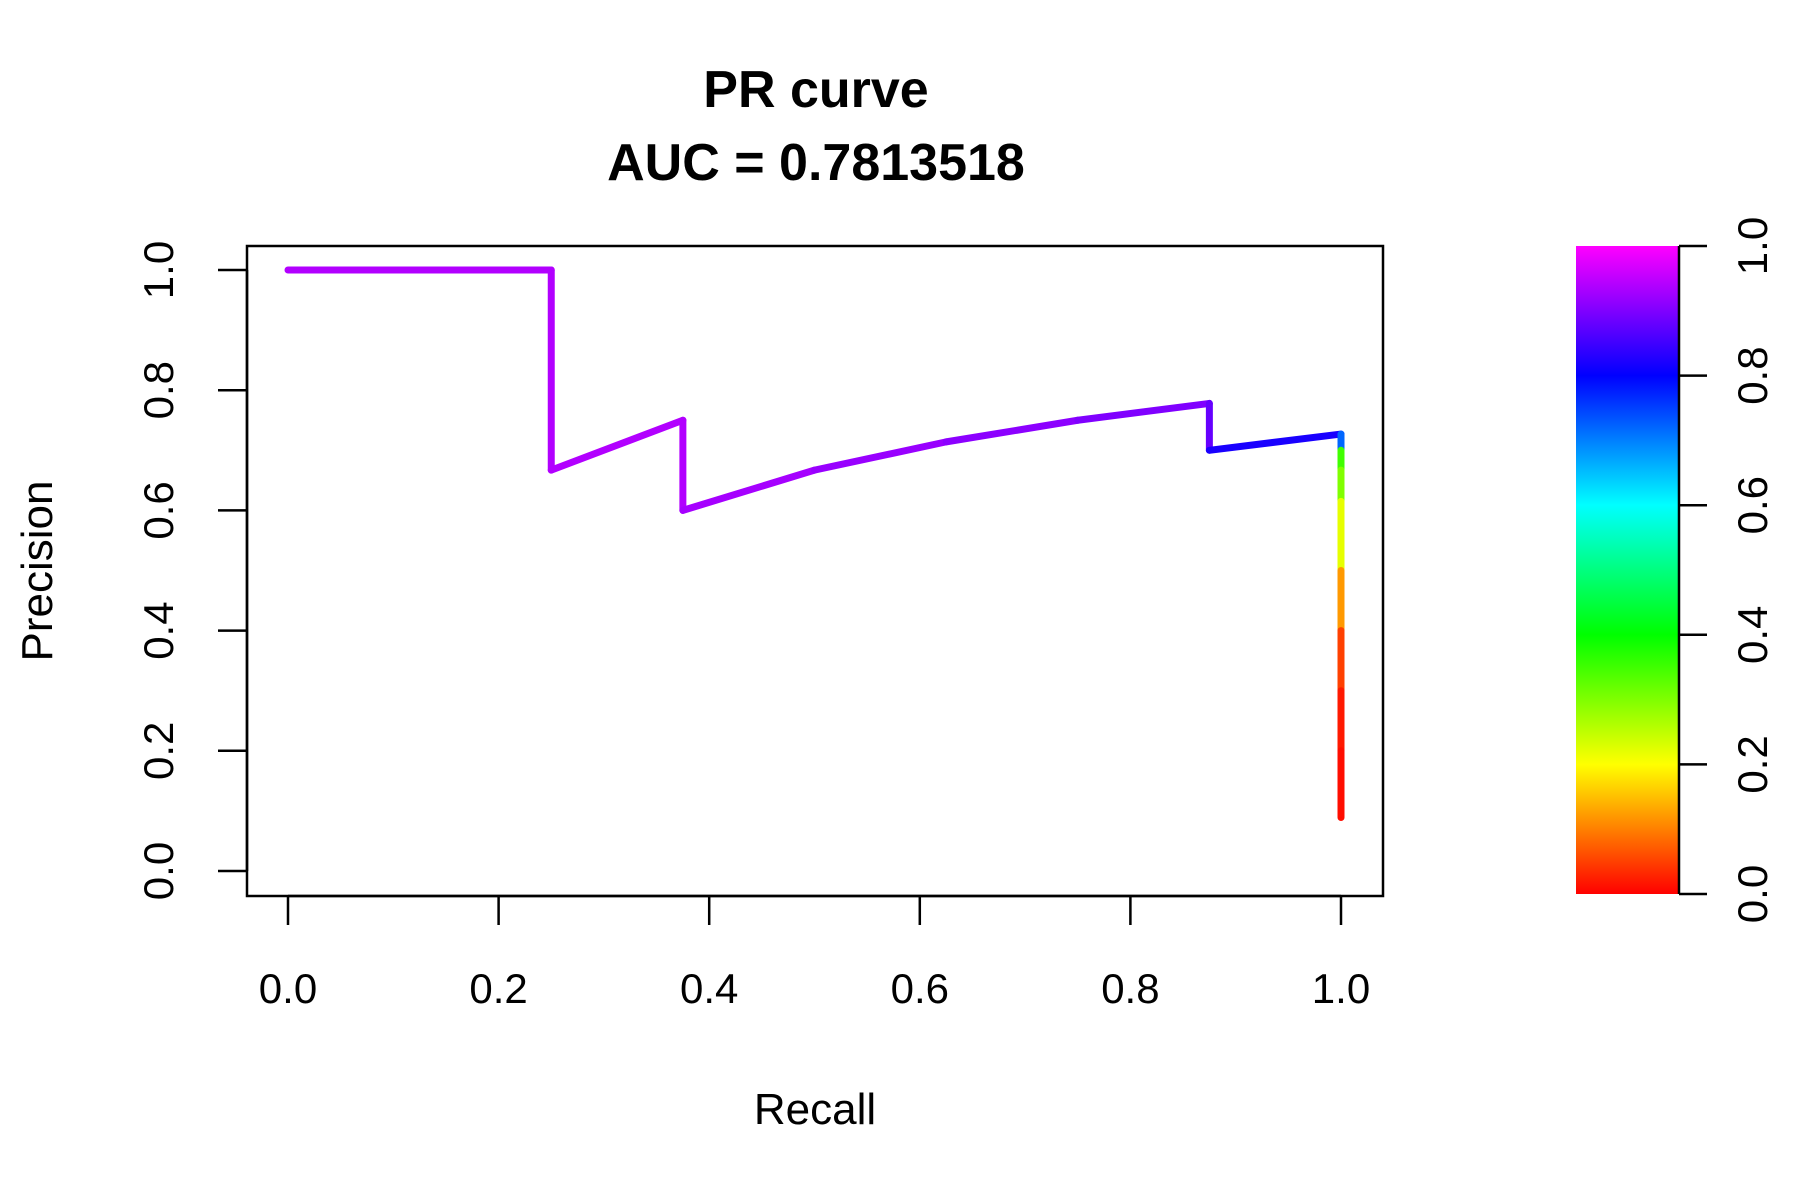  I want to click on x-tick-label: 0.6, so click(920, 988).